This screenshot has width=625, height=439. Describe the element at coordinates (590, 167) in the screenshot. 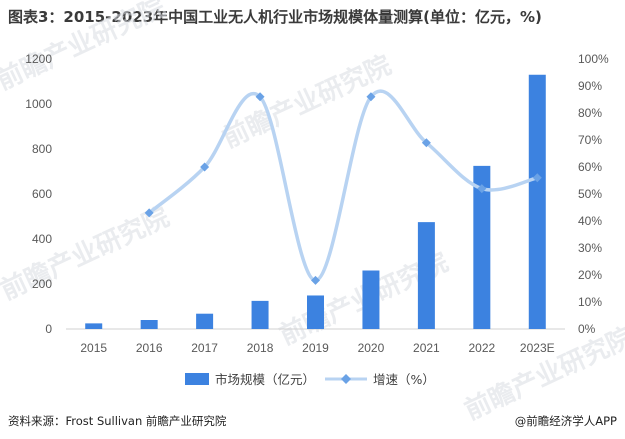

I see `y-right-tick-label: 60%` at that location.